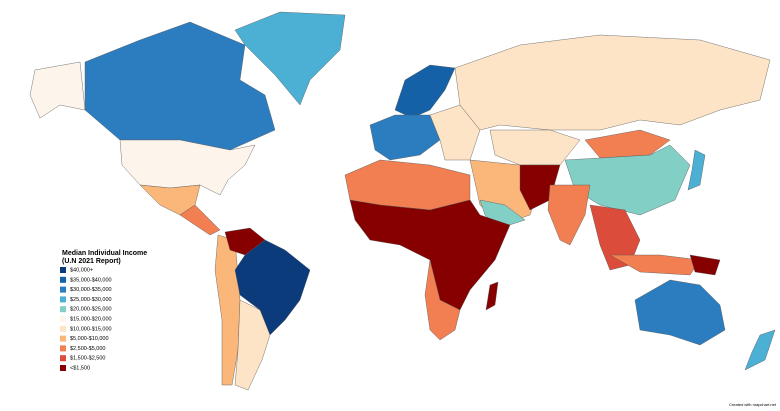  Describe the element at coordinates (252, 345) in the screenshot. I see `argentina` at that location.